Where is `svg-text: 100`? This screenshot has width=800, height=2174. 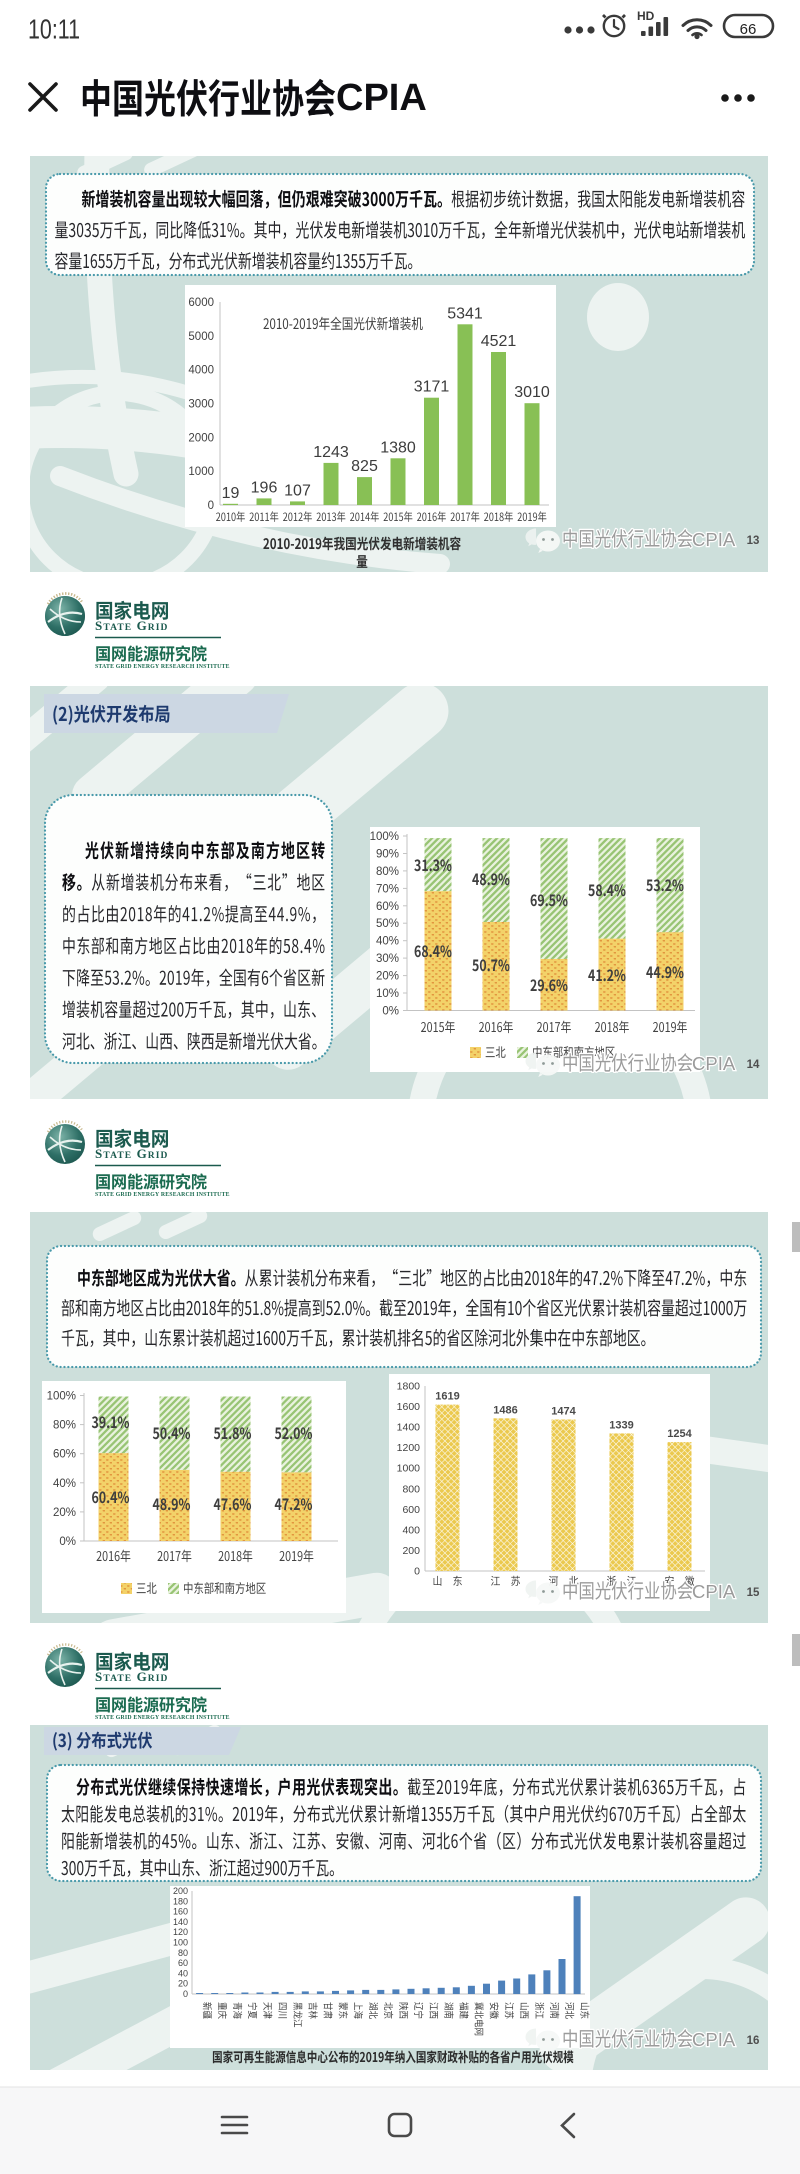
svg-text: 100 is located at coordinates (180, 1943).